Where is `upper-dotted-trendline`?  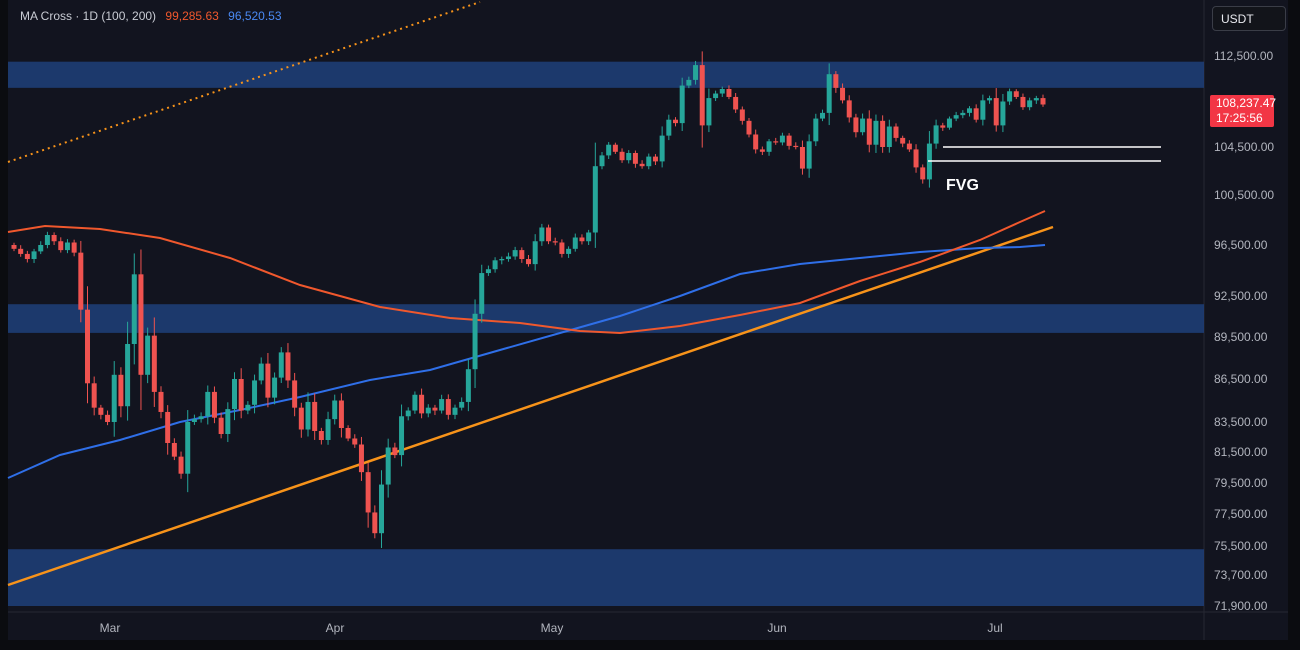 upper-dotted-trendline is located at coordinates (244, 82).